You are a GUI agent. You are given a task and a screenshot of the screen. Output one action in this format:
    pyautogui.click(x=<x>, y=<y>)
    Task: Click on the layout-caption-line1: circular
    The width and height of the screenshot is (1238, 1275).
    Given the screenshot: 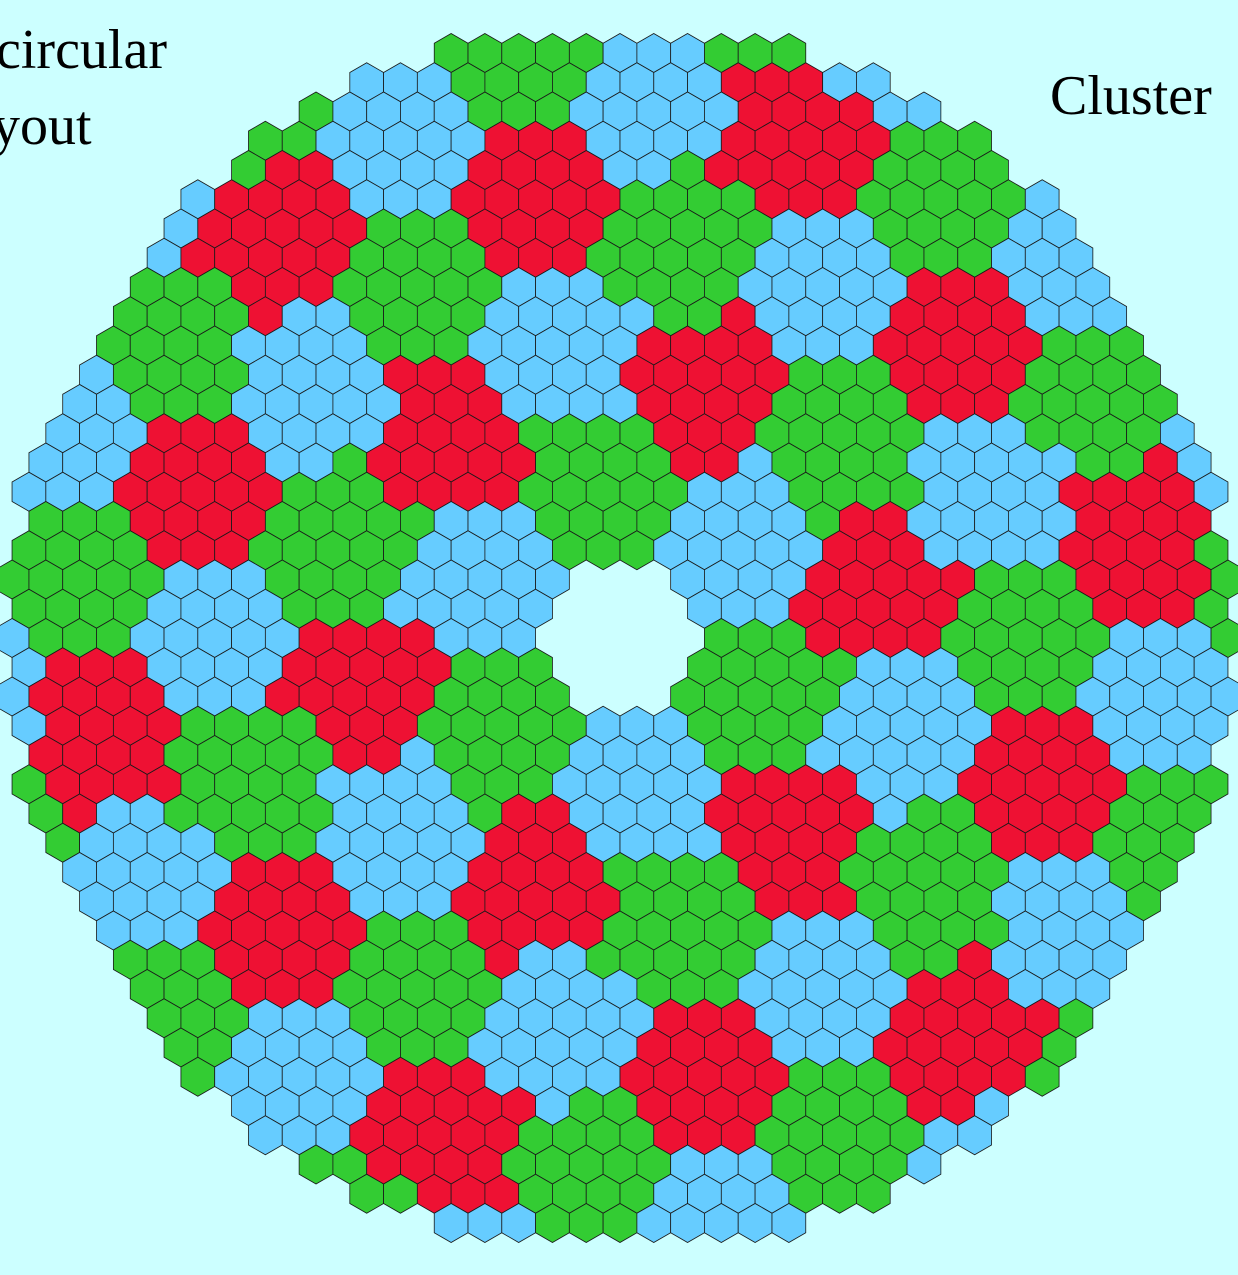 What is the action you would take?
    pyautogui.click(x=83, y=50)
    